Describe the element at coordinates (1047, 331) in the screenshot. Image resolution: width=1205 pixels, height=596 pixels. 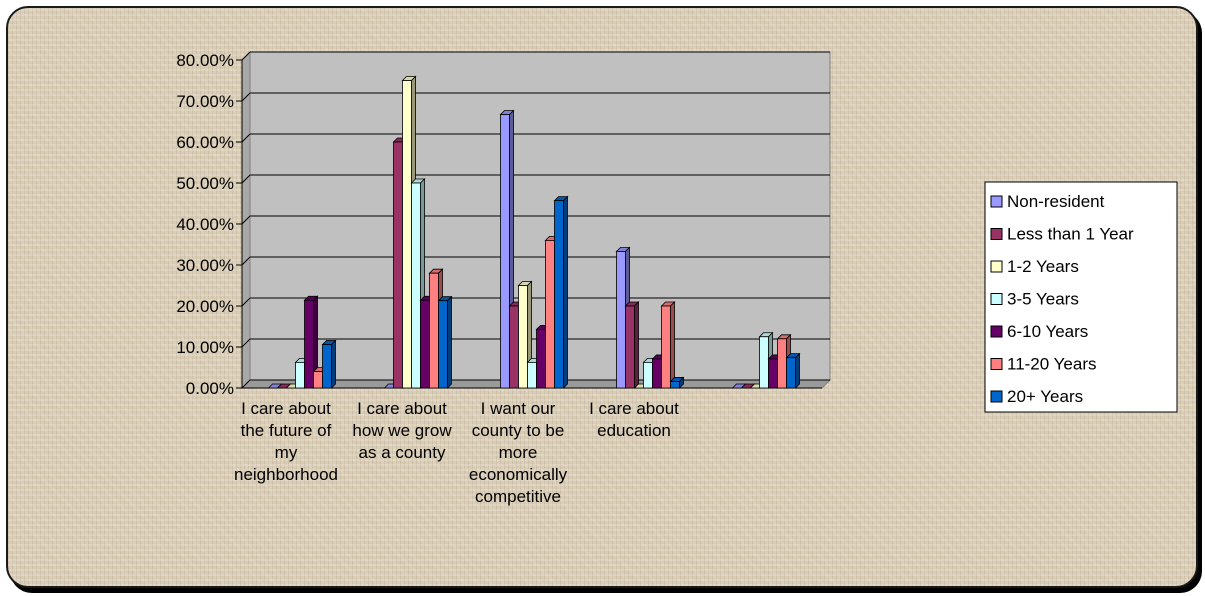
I see `legend-label: 6-10 Years` at that location.